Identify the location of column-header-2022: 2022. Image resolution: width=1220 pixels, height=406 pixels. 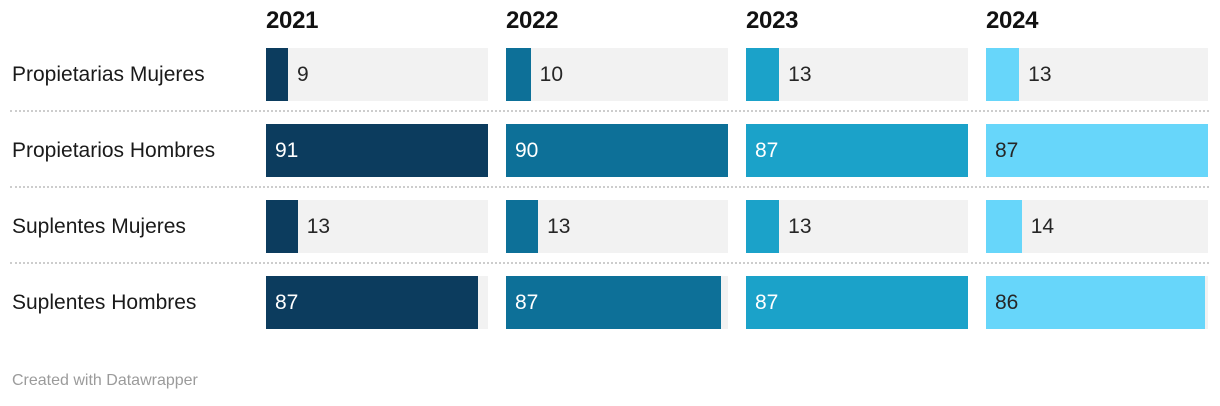
(532, 20).